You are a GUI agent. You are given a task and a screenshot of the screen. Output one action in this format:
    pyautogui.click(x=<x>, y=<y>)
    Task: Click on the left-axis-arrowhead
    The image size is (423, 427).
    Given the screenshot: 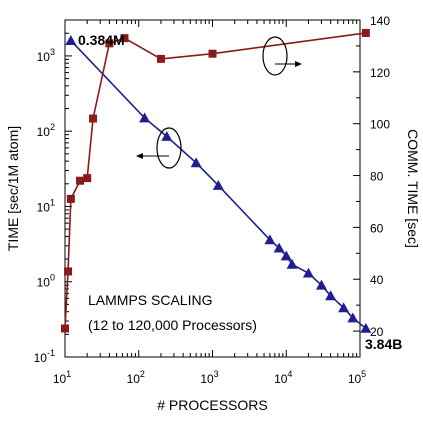 What is the action you would take?
    pyautogui.click(x=139, y=156)
    